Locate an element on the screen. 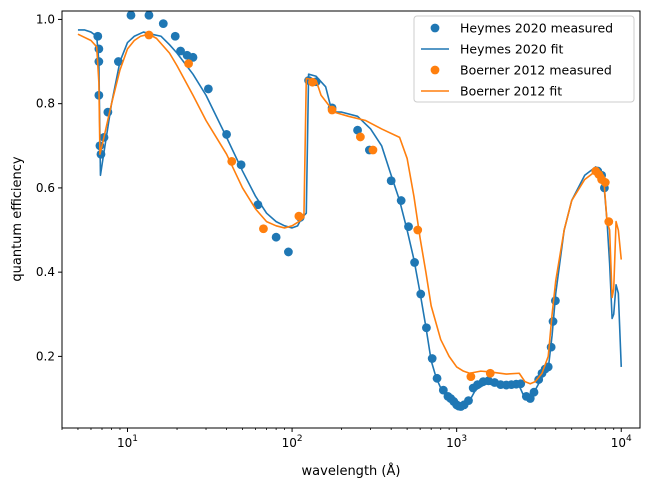  y-axis-label: quantum efficiency is located at coordinates (17, 219).